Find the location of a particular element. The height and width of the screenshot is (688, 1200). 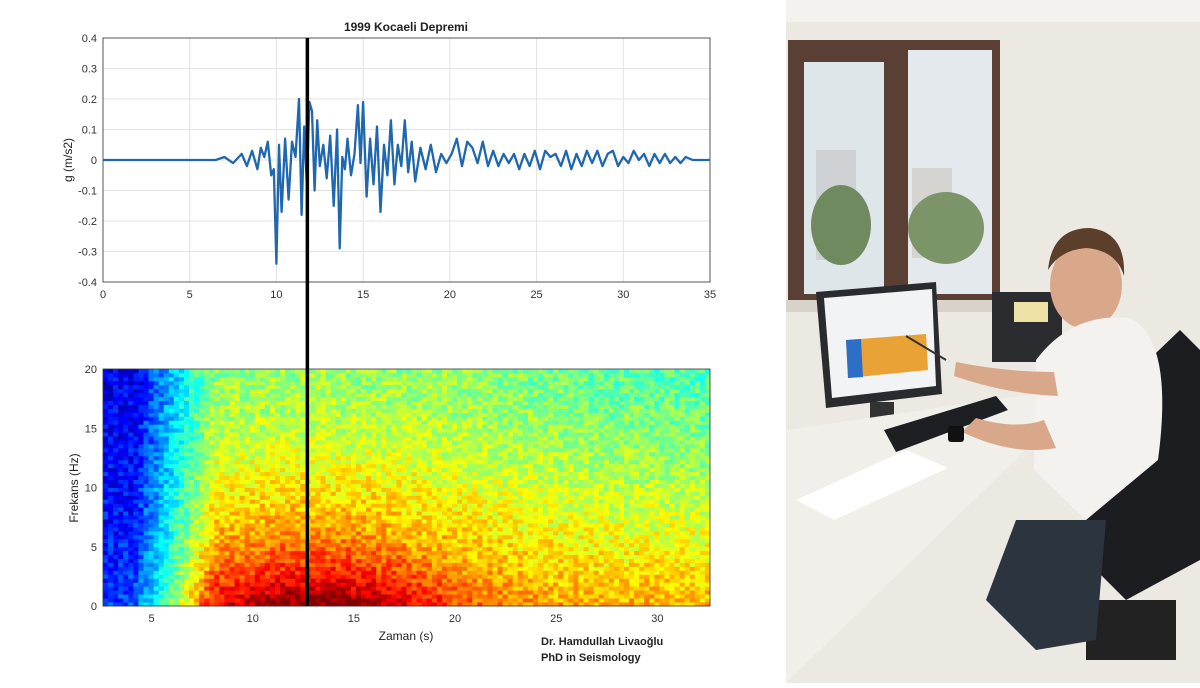

x-tick-label: 25 is located at coordinates (536, 295).